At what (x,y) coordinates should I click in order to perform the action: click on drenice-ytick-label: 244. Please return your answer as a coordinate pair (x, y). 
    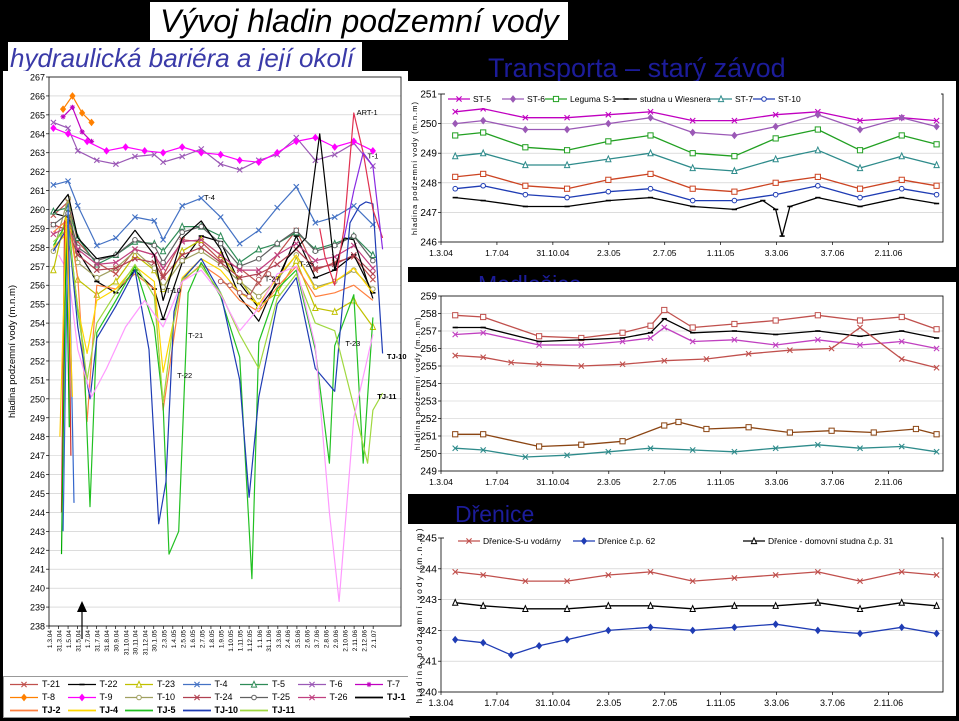
    Looking at the image, I should click on (428, 569).